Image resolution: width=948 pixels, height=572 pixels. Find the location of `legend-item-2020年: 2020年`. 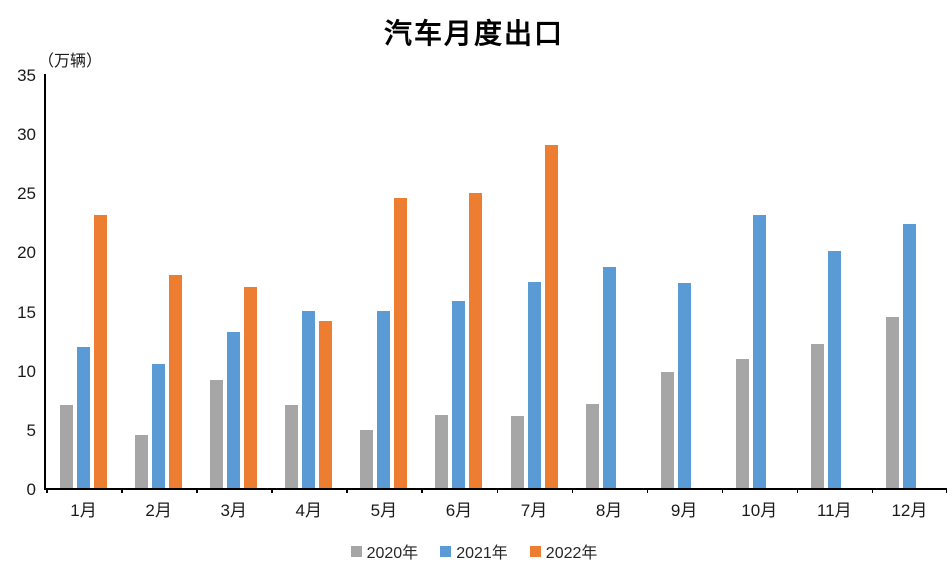

legend-item-2020年: 2020年 is located at coordinates (384, 551).